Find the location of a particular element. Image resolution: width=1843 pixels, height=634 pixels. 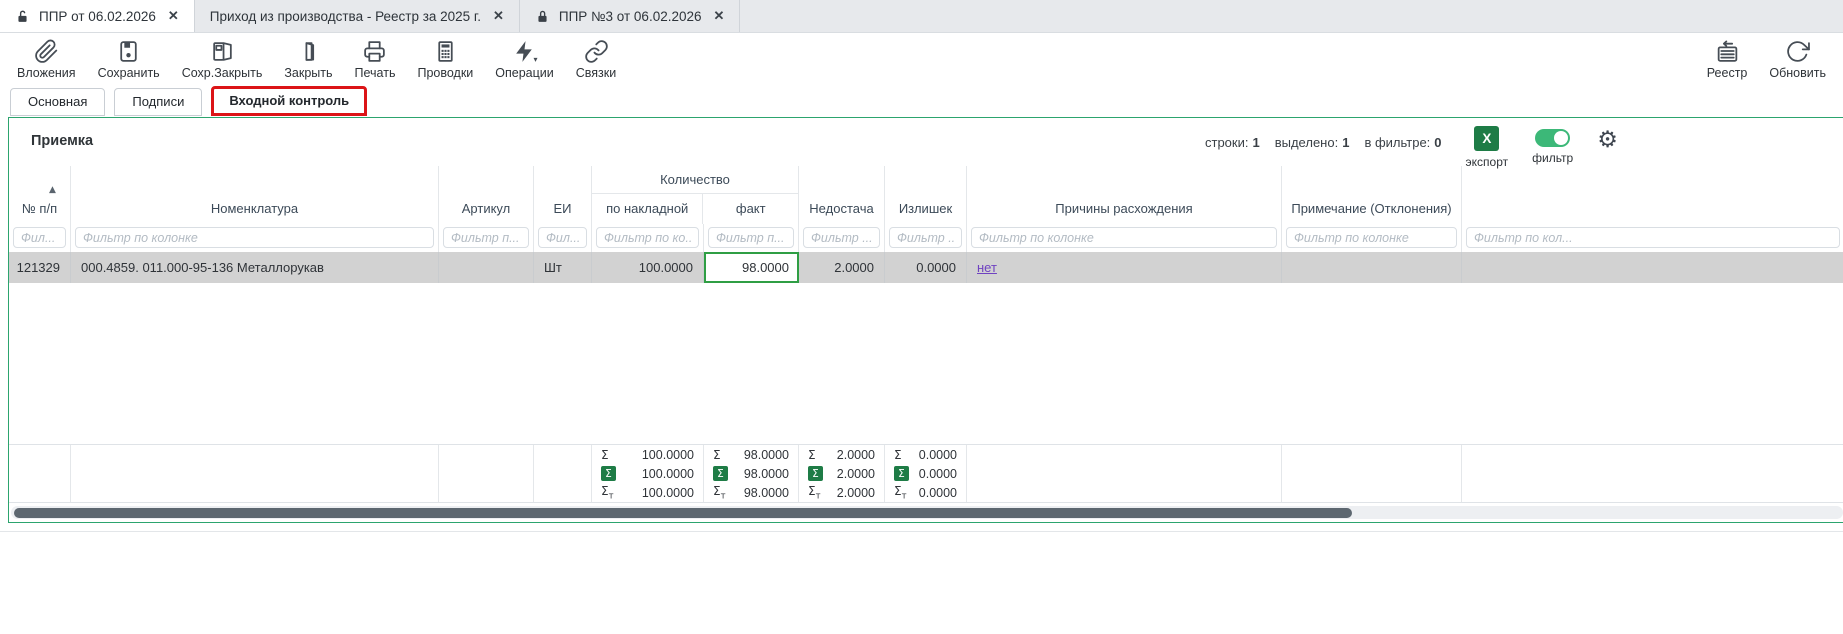

filter-input-unit is located at coordinates (562, 237).